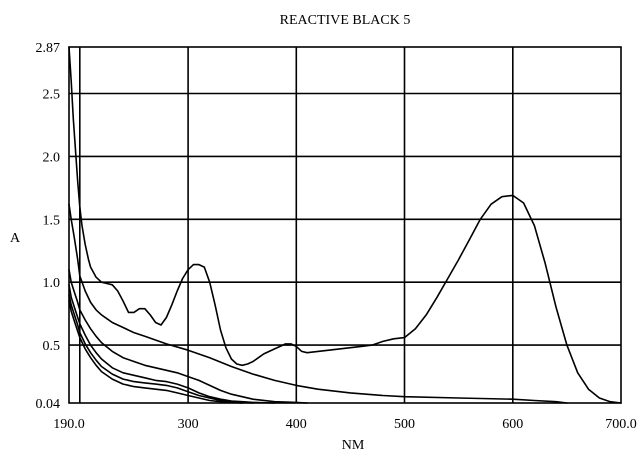 This screenshot has height=455, width=643. What do you see at coordinates (404, 424) in the screenshot?
I see `x-tick-label: 500` at bounding box center [404, 424].